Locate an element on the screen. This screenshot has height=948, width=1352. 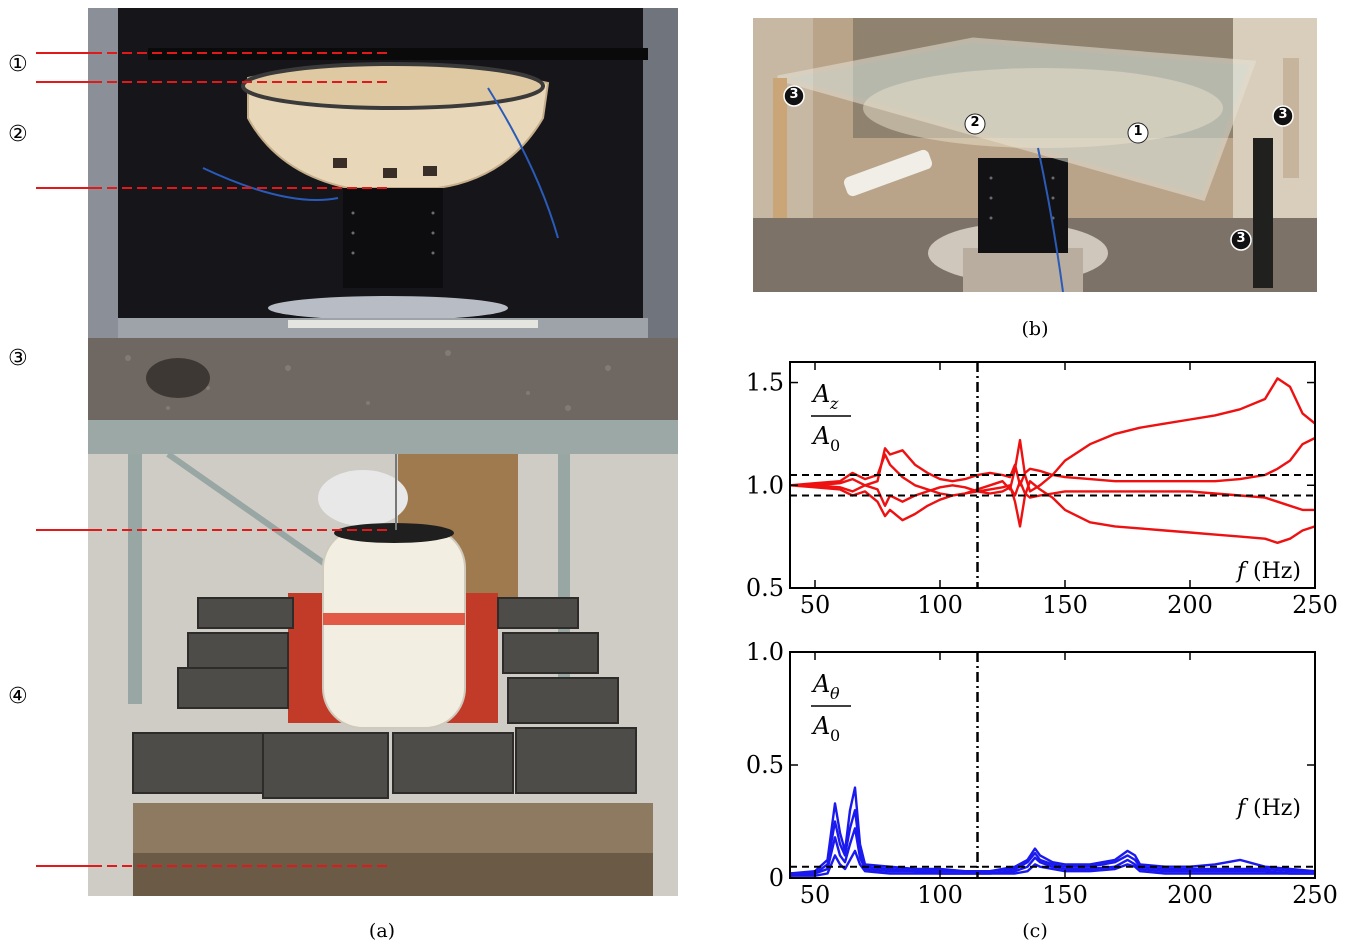
callout-3c: 3 is located at coordinates (1241, 238).